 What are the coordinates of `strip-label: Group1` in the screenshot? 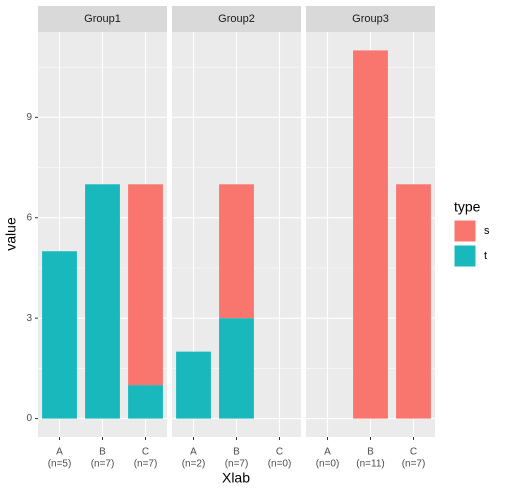 It's located at (102, 19).